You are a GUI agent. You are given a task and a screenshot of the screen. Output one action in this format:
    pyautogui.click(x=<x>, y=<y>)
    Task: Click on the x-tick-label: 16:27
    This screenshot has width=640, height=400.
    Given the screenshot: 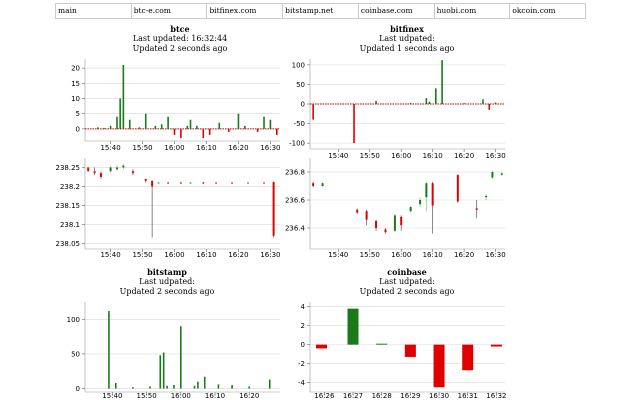 What is the action you would take?
    pyautogui.click(x=353, y=396)
    